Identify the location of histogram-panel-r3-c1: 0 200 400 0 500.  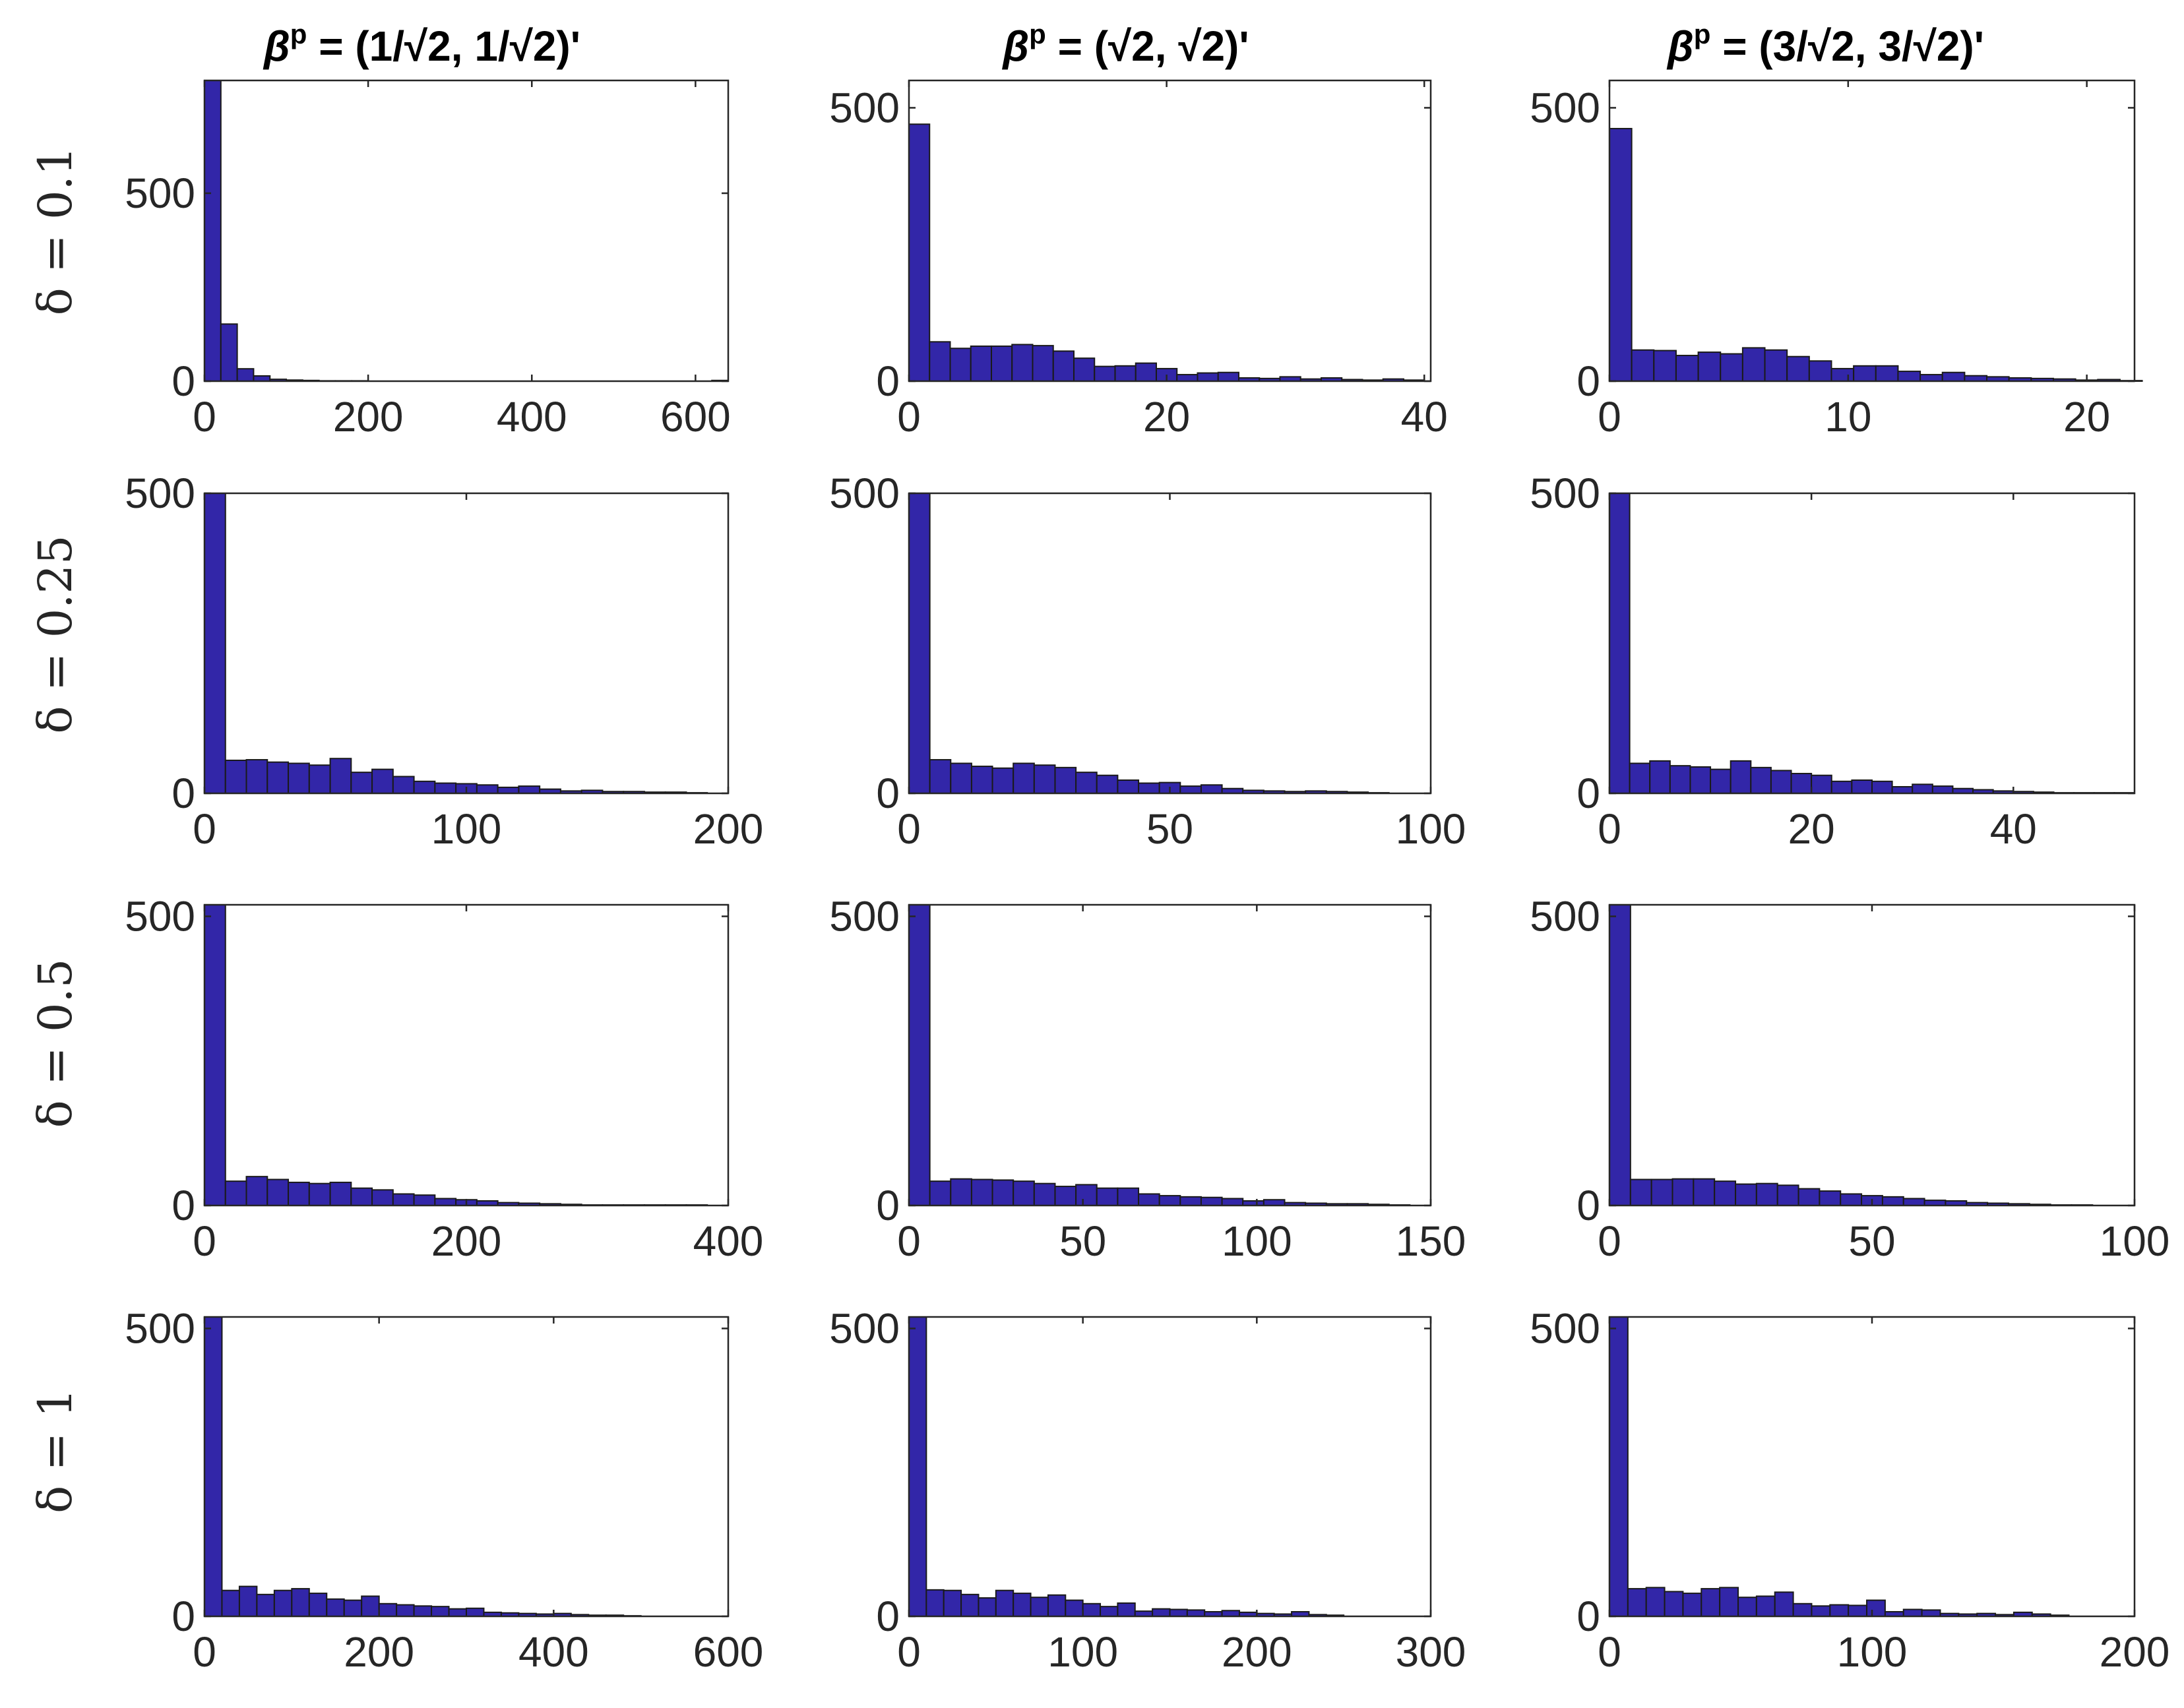
(444, 1079).